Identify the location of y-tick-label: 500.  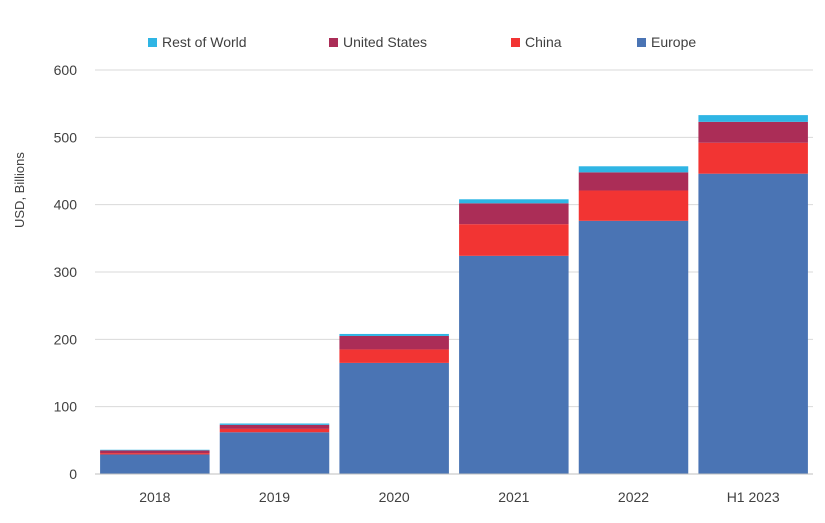
(66, 137).